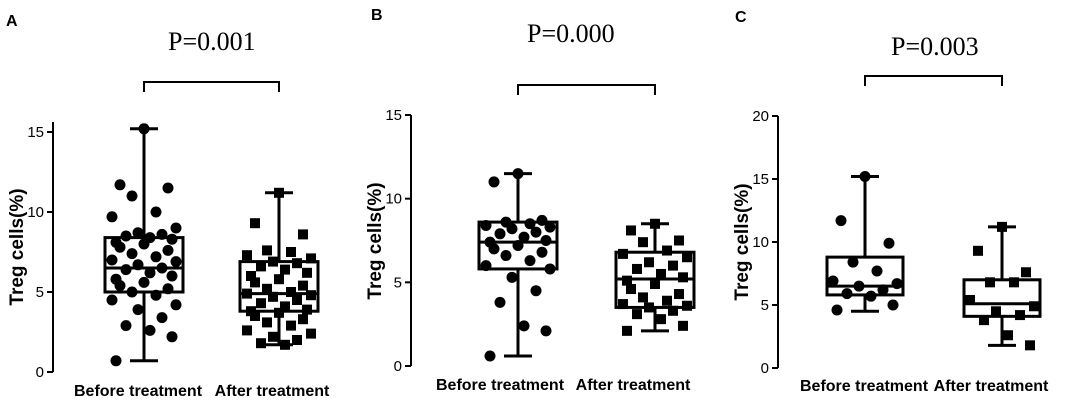 The height and width of the screenshot is (400, 1084). Describe the element at coordinates (40, 292) in the screenshot. I see `y-tick-label: 5` at that location.